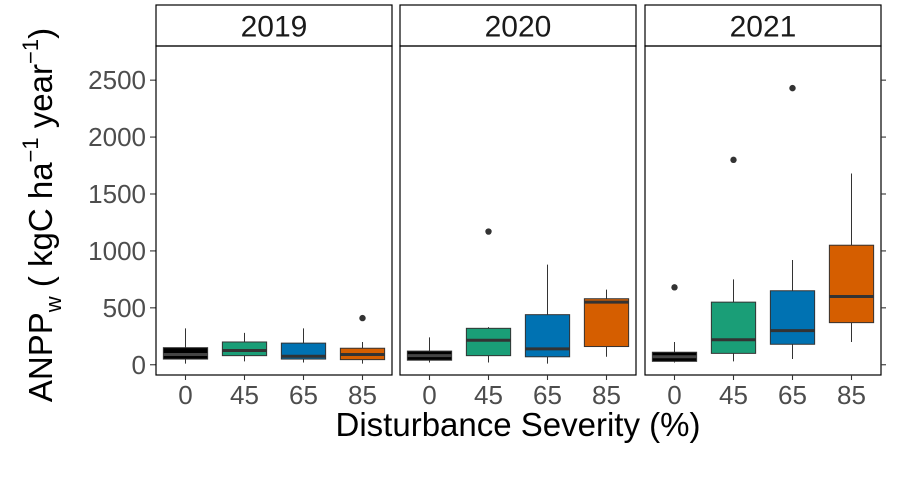  What do you see at coordinates (274, 27) in the screenshot?
I see `facet-strip-label: 2019` at bounding box center [274, 27].